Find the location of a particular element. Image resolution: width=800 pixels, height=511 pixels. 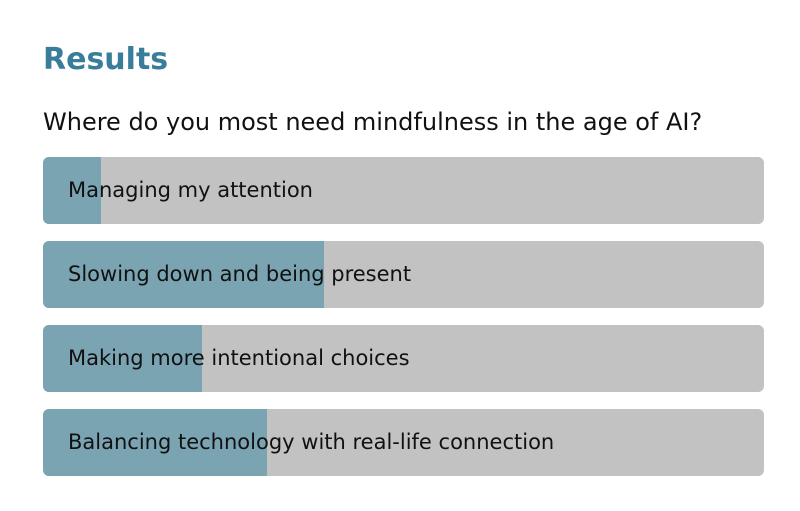

poll-option-label: Managing my attention is located at coordinates (190, 190).